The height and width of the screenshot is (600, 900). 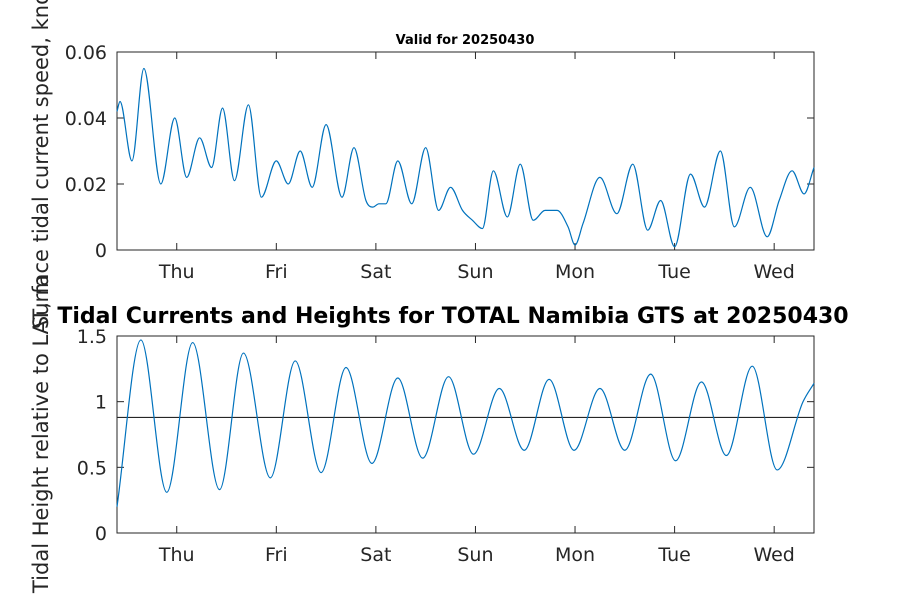 What do you see at coordinates (92, 468) in the screenshot?
I see `tidal-height-y-tick-label: 0.5` at bounding box center [92, 468].